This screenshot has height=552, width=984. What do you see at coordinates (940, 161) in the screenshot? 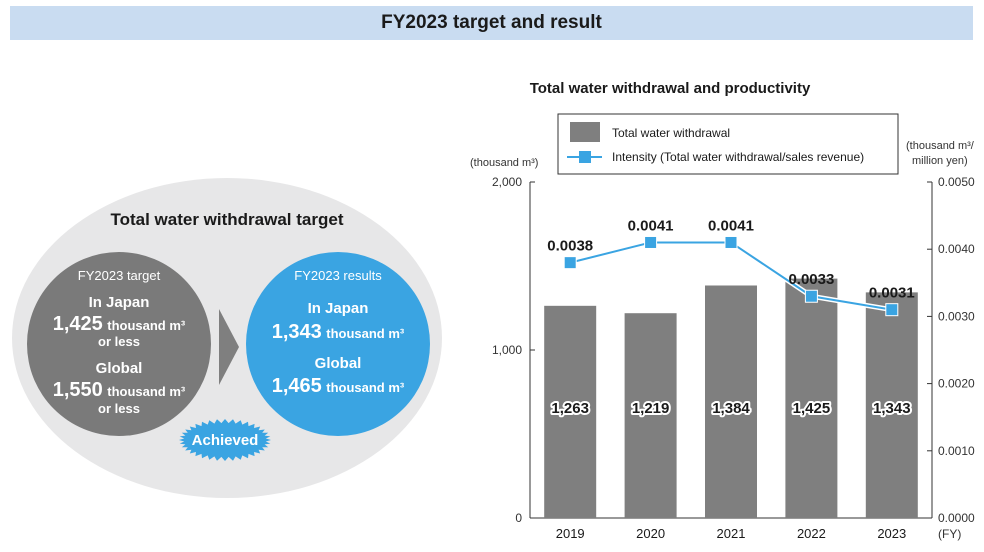
I see `right-axis-unit-line2: million yen)` at bounding box center [940, 161].